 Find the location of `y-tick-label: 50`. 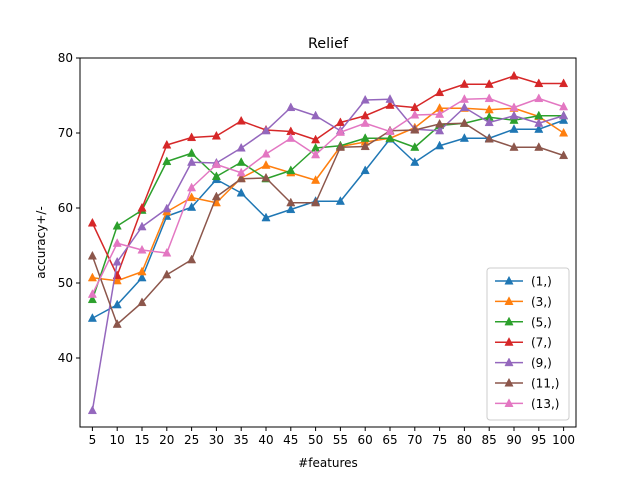

y-tick-label: 50 is located at coordinates (65, 283).